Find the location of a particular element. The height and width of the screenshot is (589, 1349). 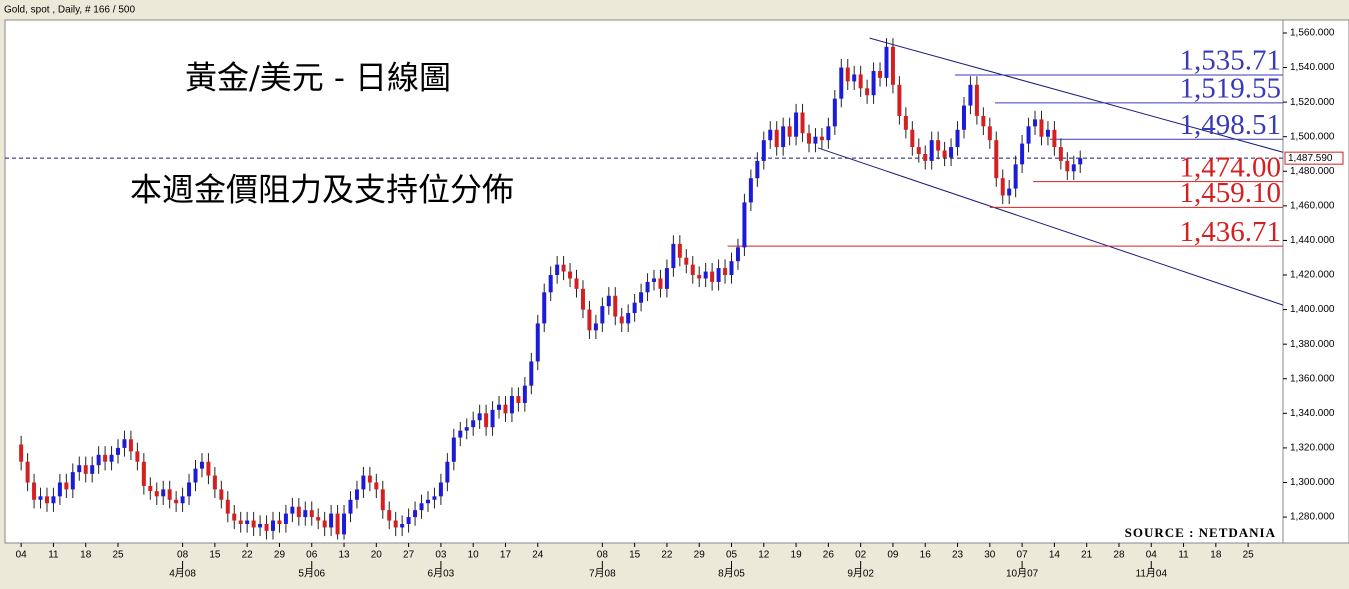

x-tick-label: 22 is located at coordinates (248, 555).